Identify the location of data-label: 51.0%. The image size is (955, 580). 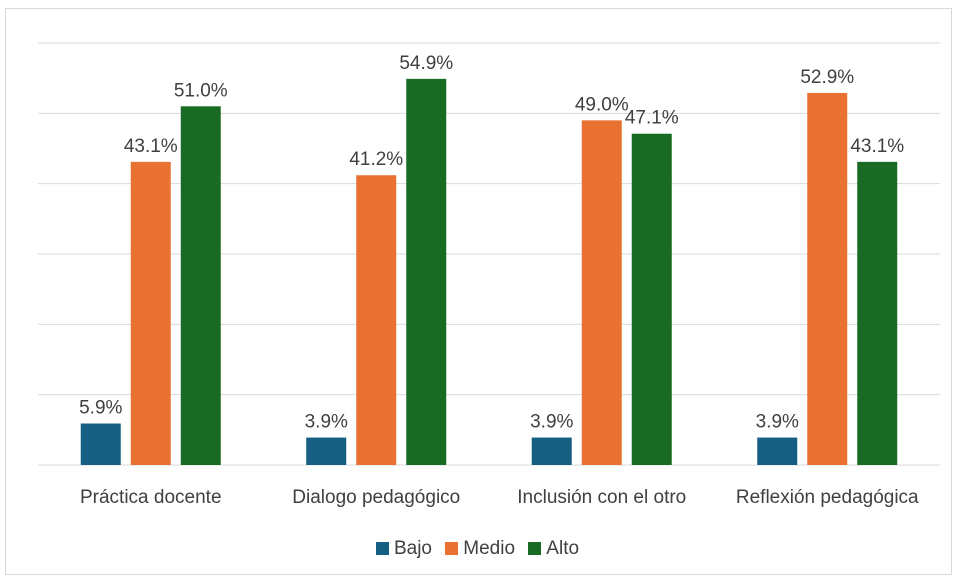
(201, 90).